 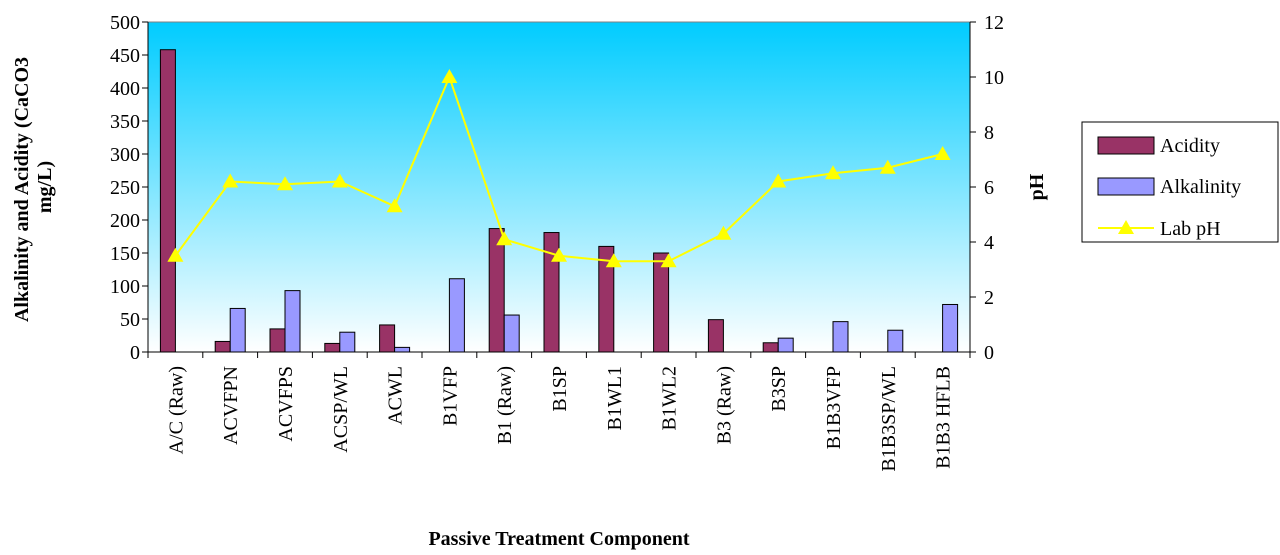 I want to click on y2-tick-label: 6, so click(x=989, y=188).